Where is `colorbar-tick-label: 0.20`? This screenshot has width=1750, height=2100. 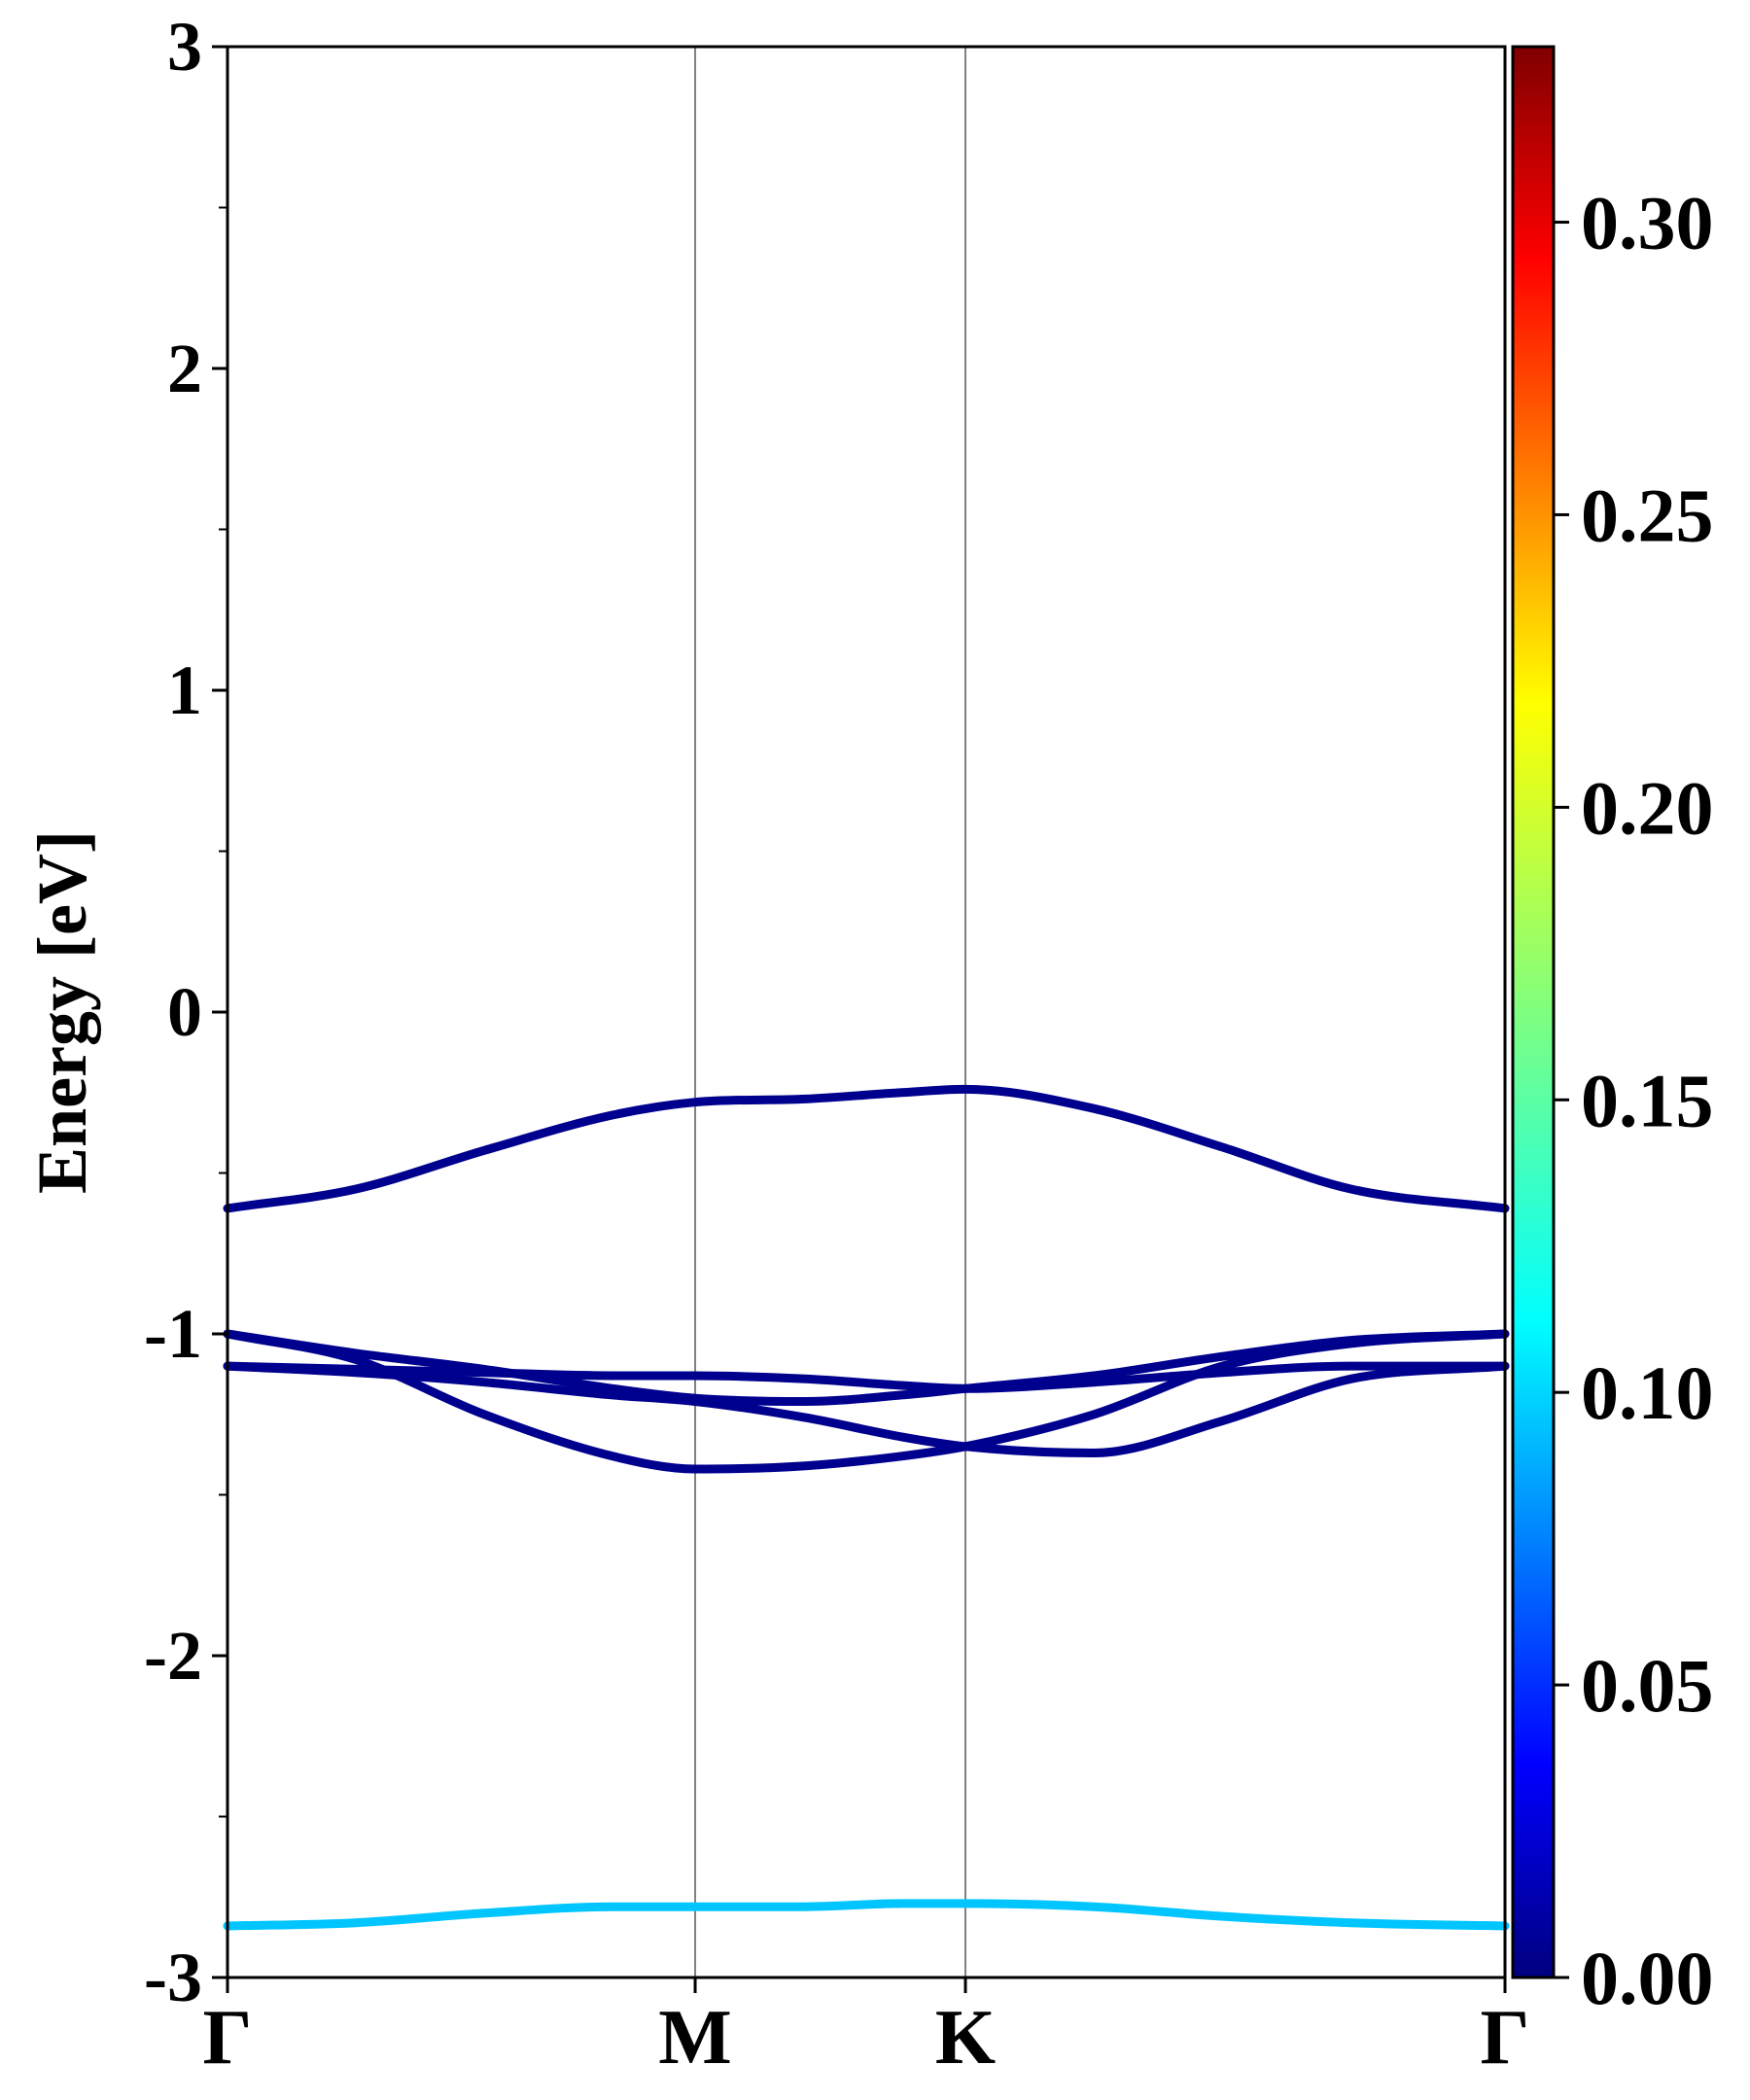 colorbar-tick-label: 0.20 is located at coordinates (1647, 807).